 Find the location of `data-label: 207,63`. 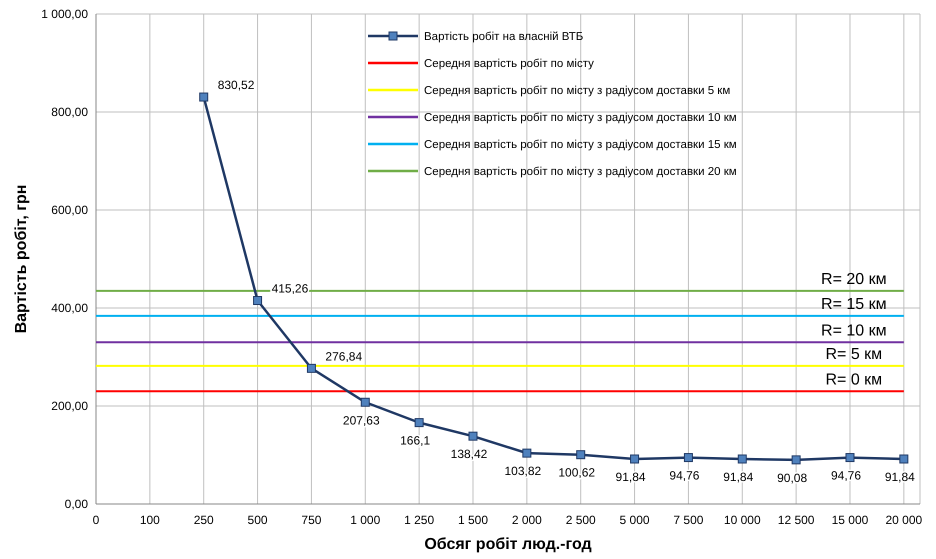

data-label: 207,63 is located at coordinates (361, 420).